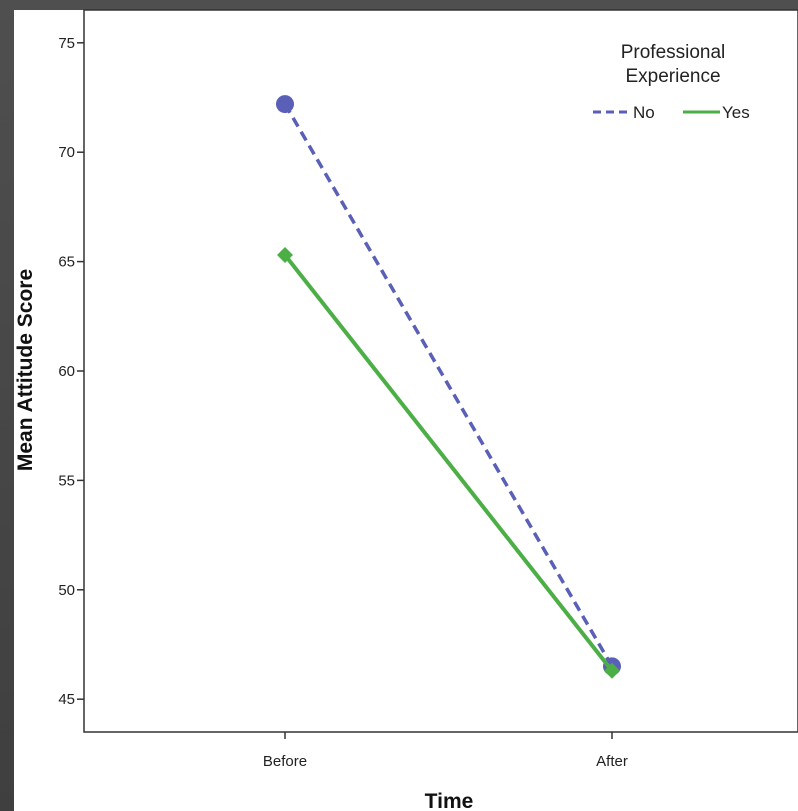 Image resolution: width=798 pixels, height=811 pixels. What do you see at coordinates (66, 480) in the screenshot?
I see `y-tick-label: 55` at bounding box center [66, 480].